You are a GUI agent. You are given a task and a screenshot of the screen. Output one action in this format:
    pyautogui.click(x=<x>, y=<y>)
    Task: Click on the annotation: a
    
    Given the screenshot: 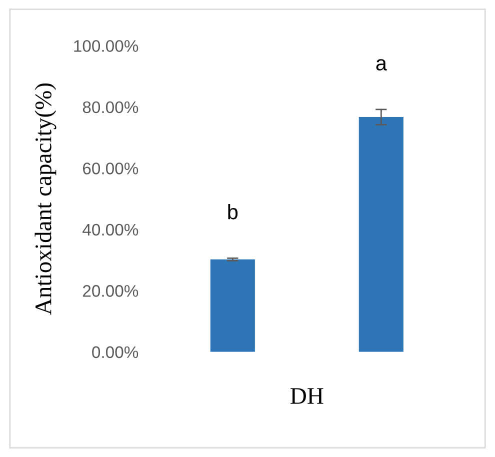 What is the action you would take?
    pyautogui.click(x=381, y=65)
    